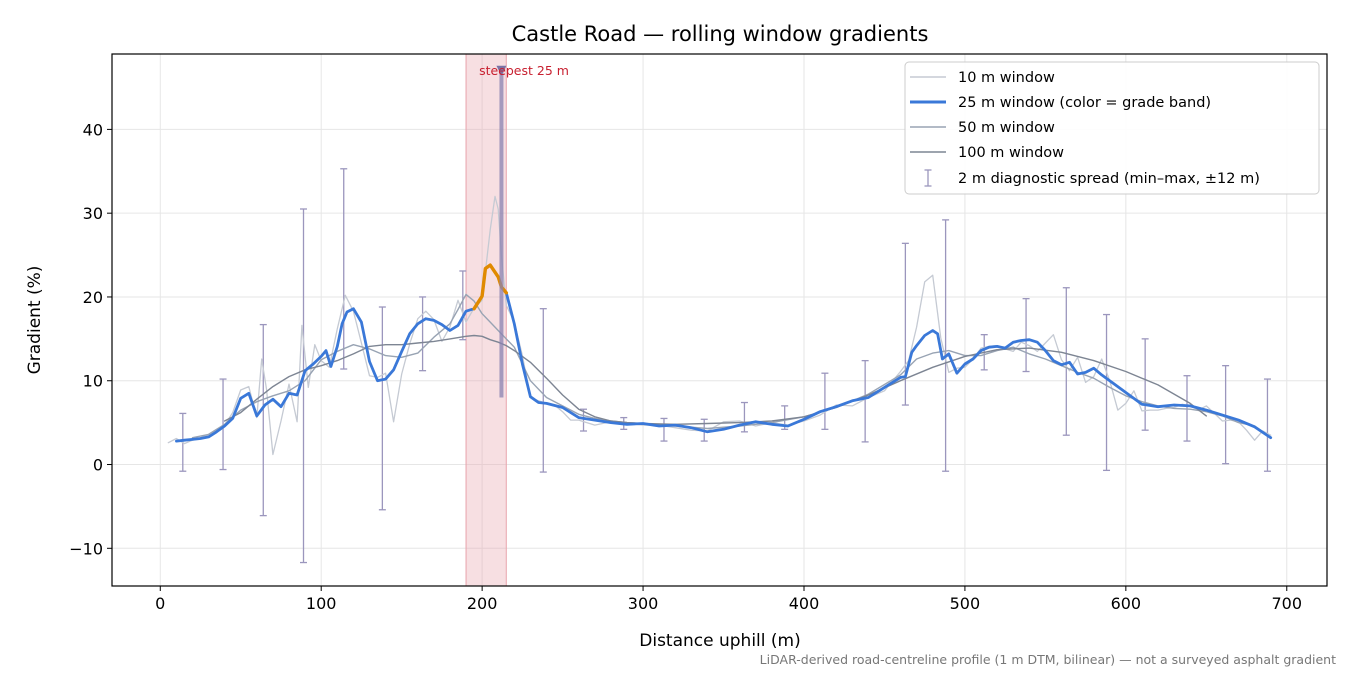  Describe the element at coordinates (86, 548) in the screenshot. I see `y-tick-label: −10` at that location.